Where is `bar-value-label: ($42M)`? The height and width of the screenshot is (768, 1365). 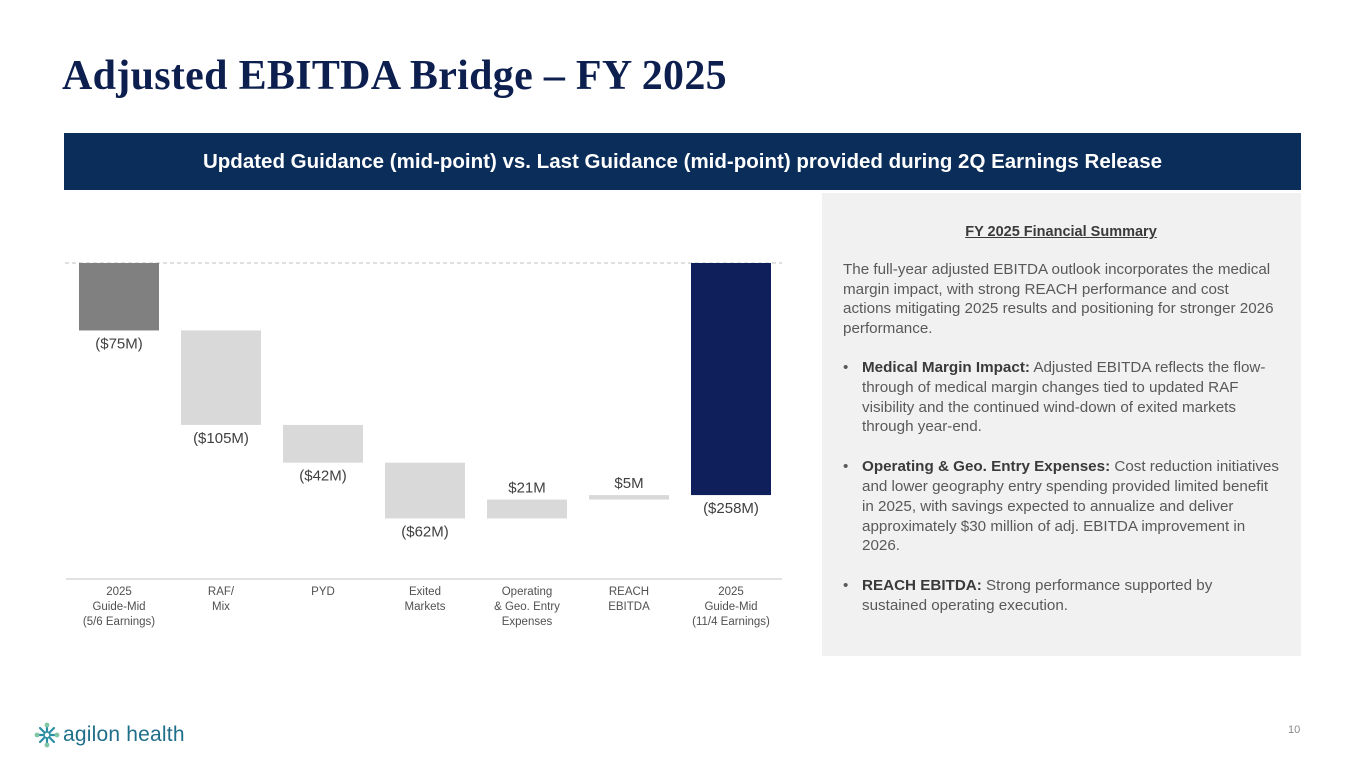
bar-value-label: ($42M) is located at coordinates (323, 476).